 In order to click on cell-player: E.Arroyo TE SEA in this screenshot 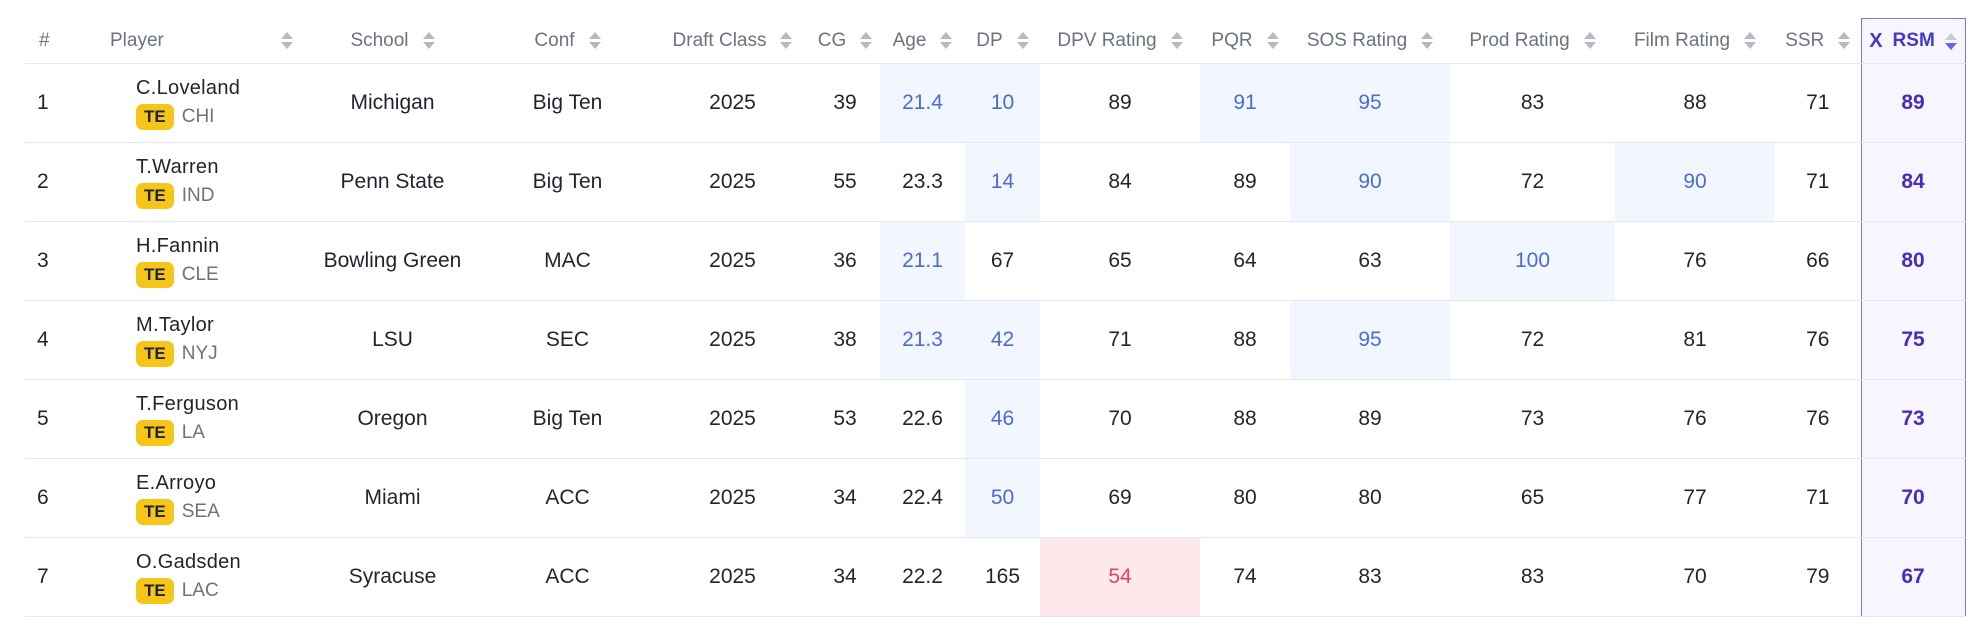, I will do `click(192, 498)`.